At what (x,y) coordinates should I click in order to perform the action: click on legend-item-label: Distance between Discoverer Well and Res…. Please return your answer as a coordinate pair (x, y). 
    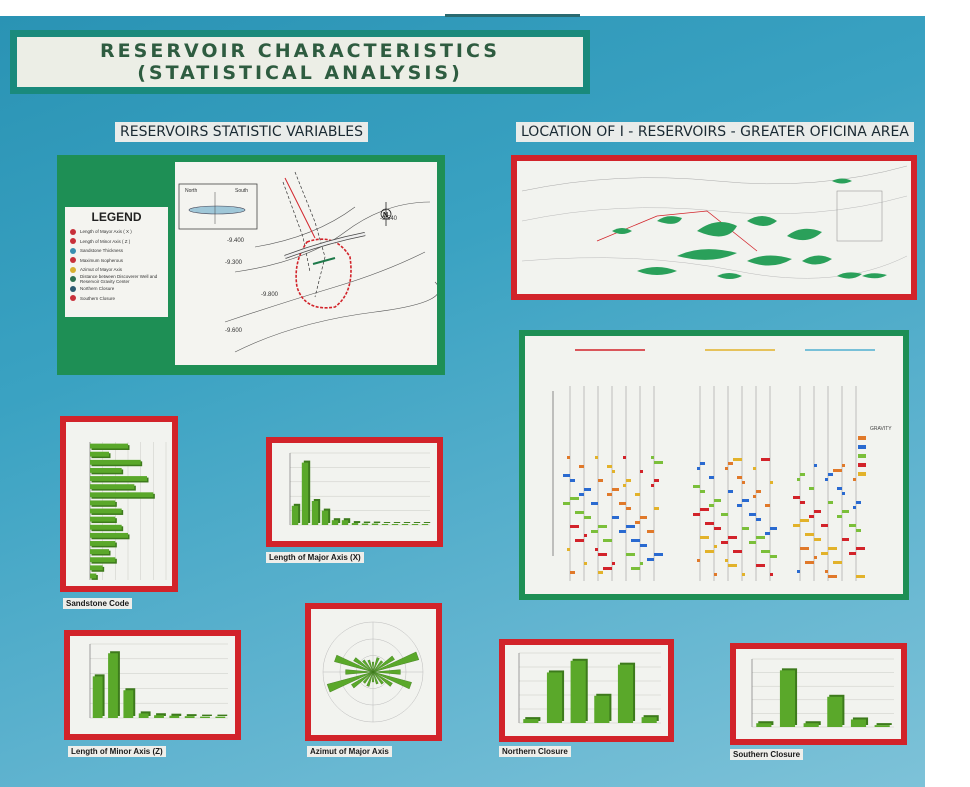
    Looking at the image, I should click on (119, 279).